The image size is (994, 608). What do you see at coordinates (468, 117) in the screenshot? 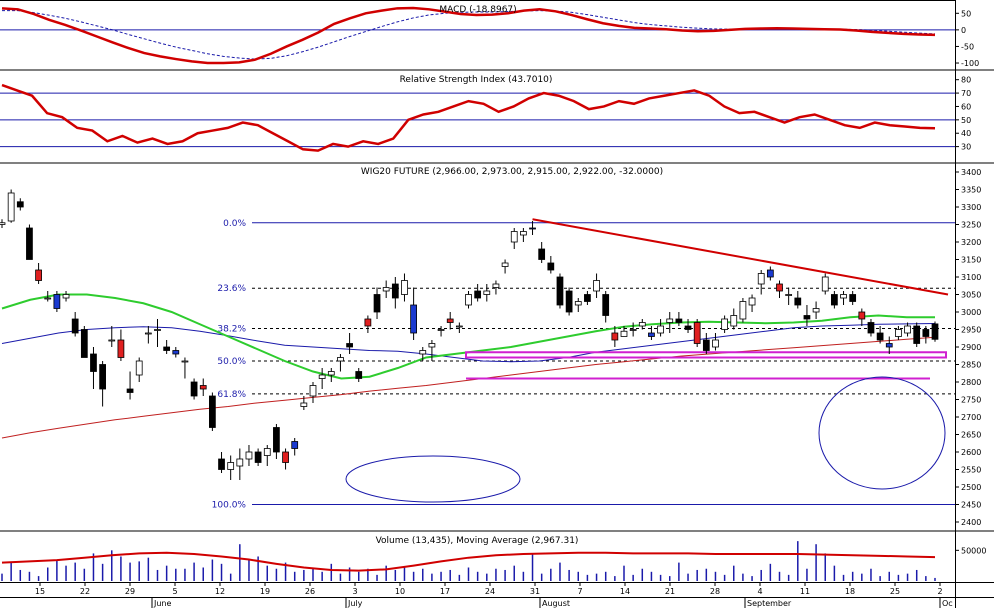
I see `rsi-line` at bounding box center [468, 117].